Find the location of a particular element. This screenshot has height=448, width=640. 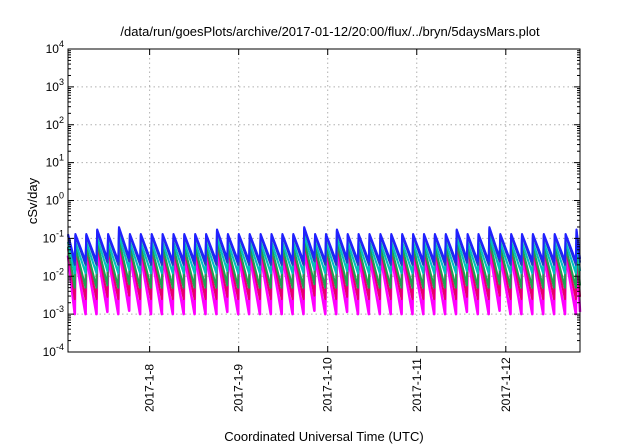

y-axis-label: cSv/day is located at coordinates (32, 200).